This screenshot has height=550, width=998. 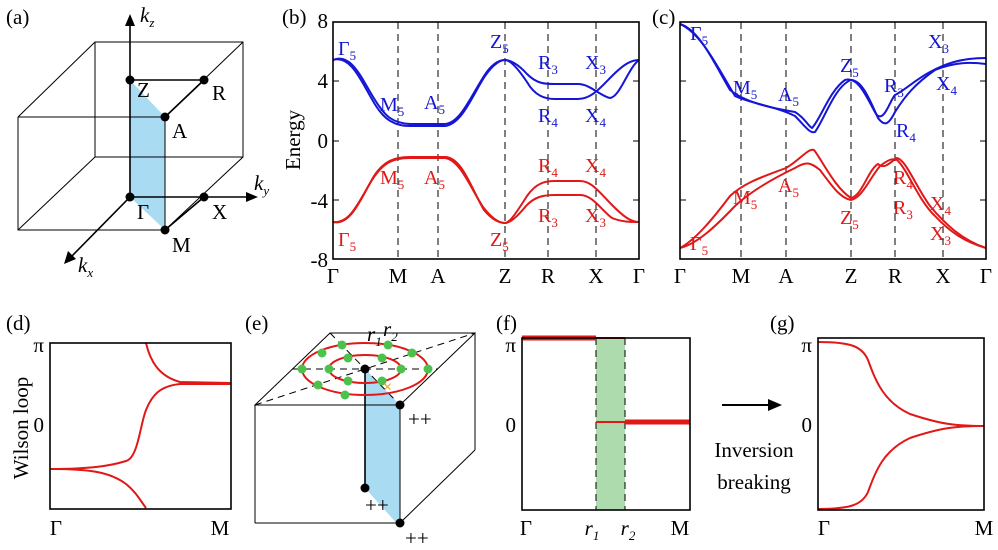 I want to click on irrep-g5-top: Γ5, so click(x=347, y=50).